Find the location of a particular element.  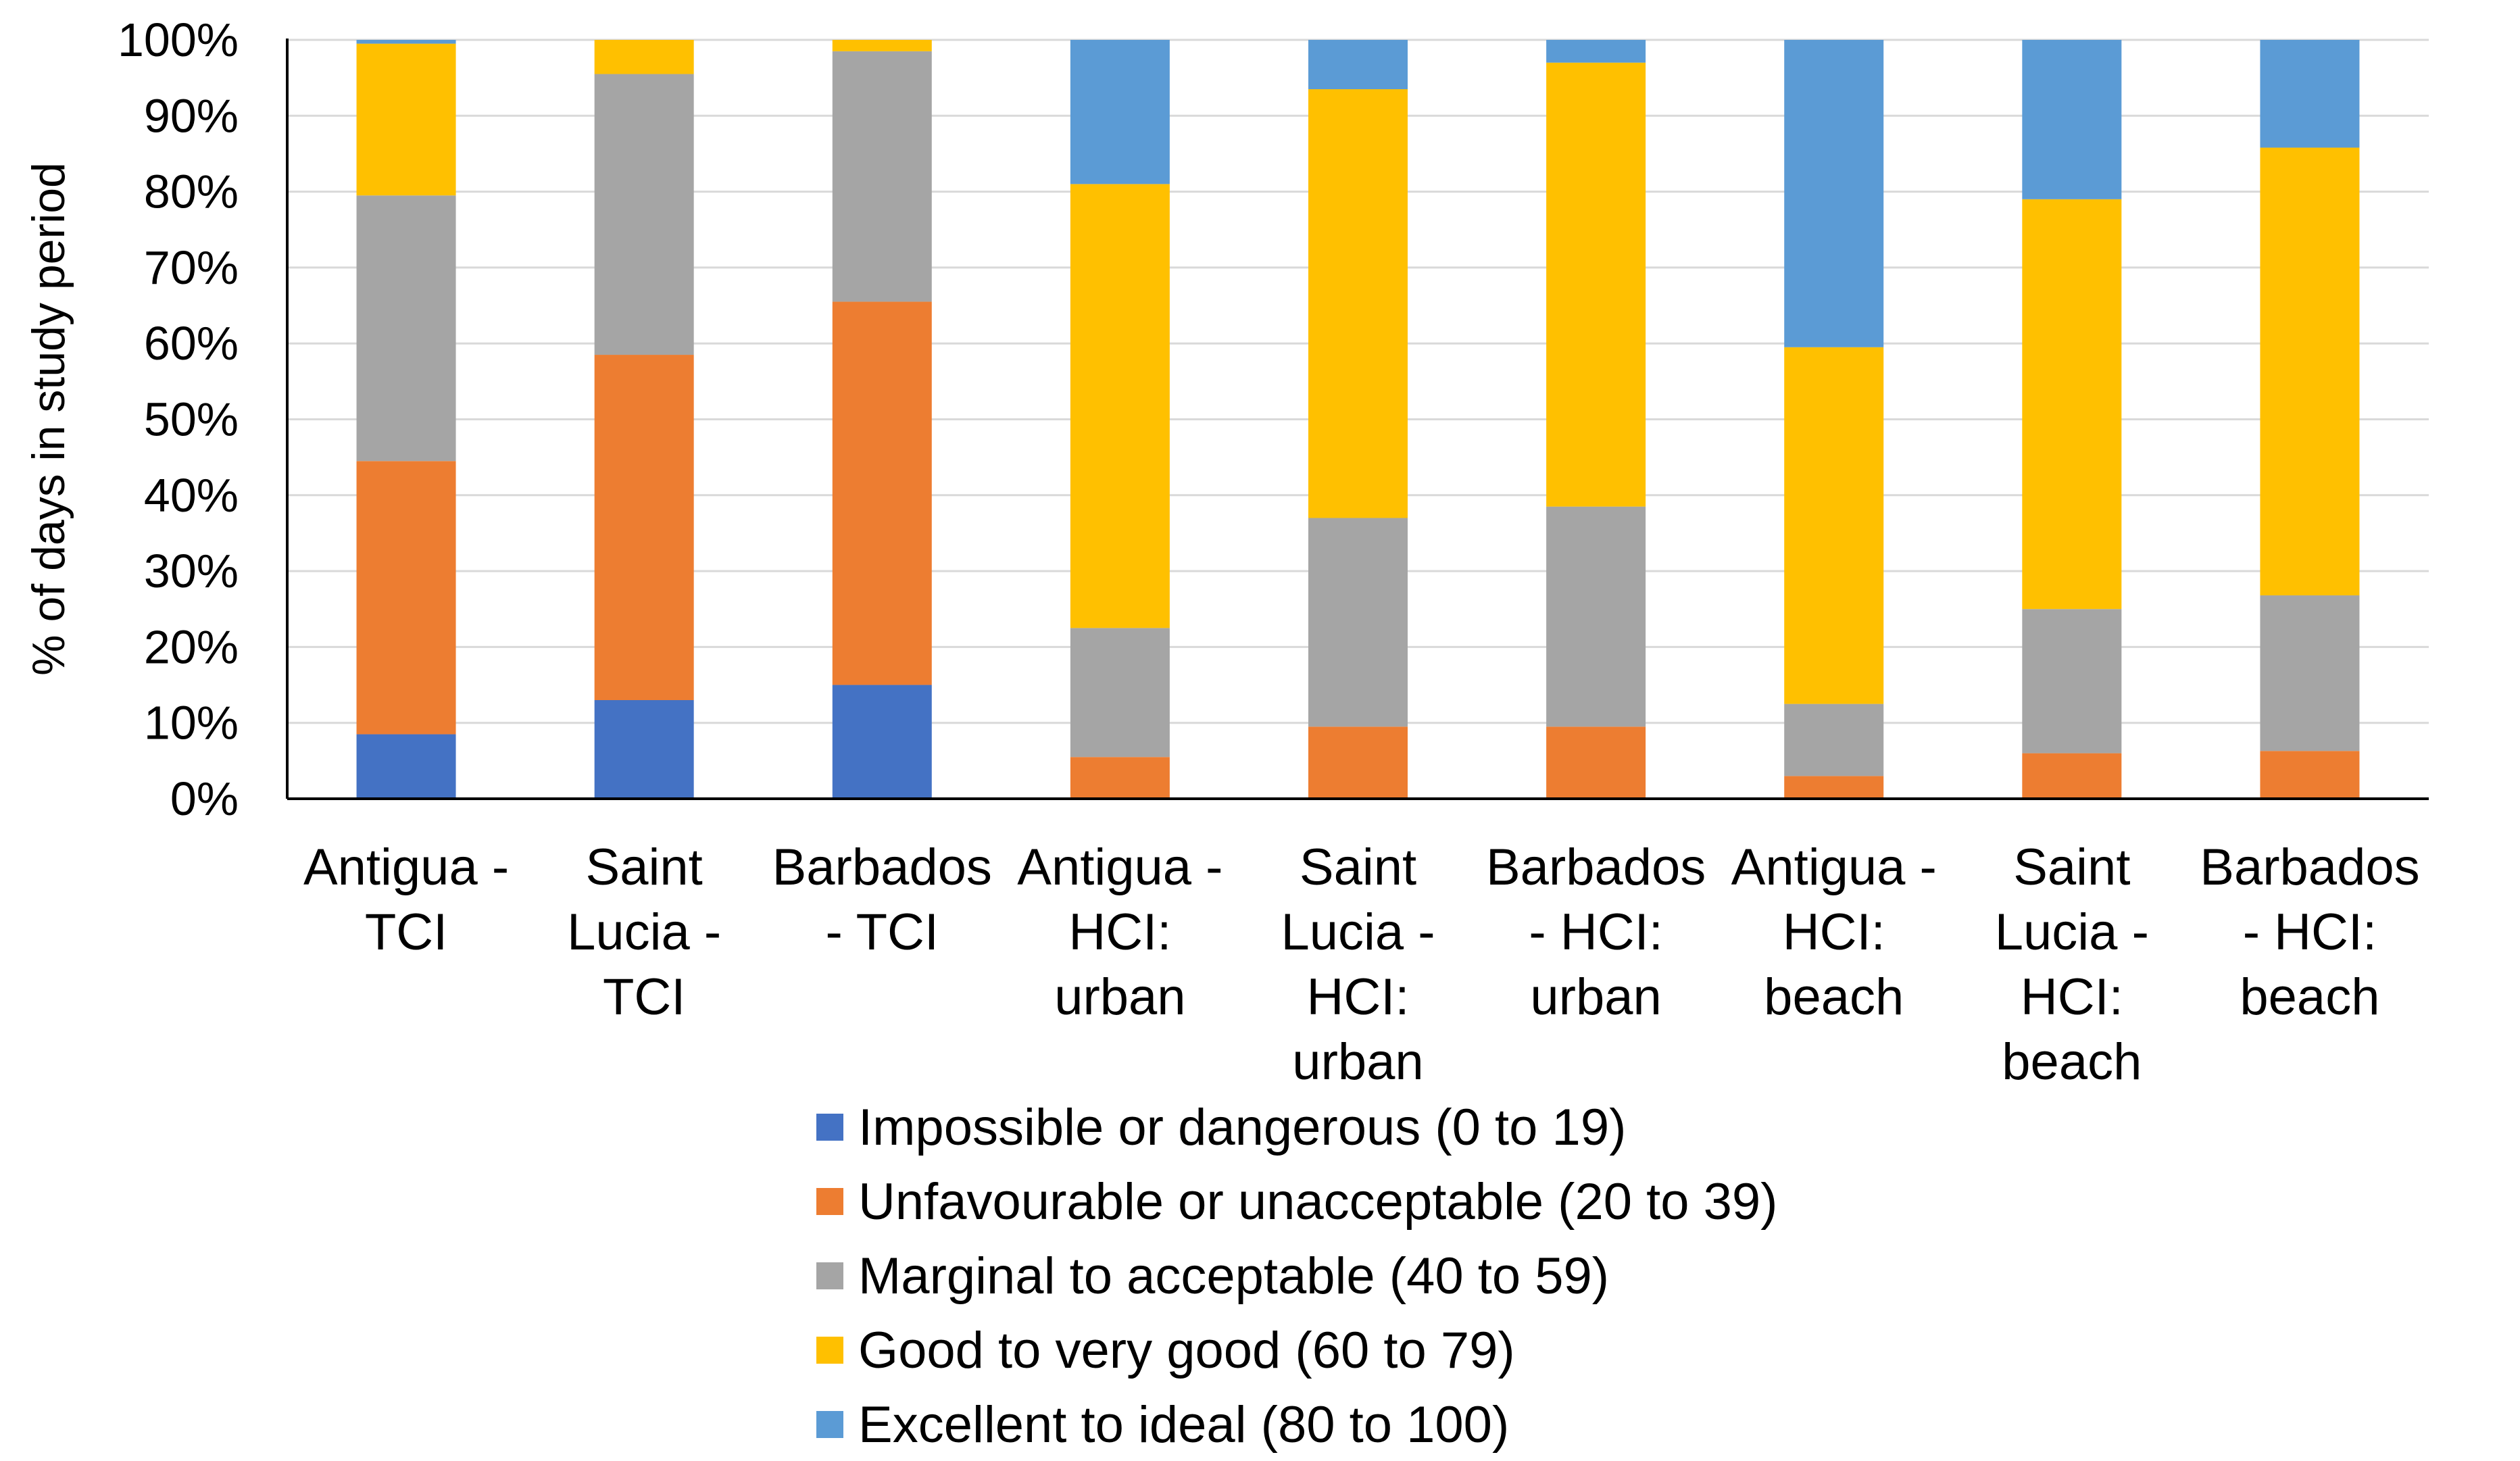

legend-item: Good to very good (60 to 79) is located at coordinates (1166, 1350).